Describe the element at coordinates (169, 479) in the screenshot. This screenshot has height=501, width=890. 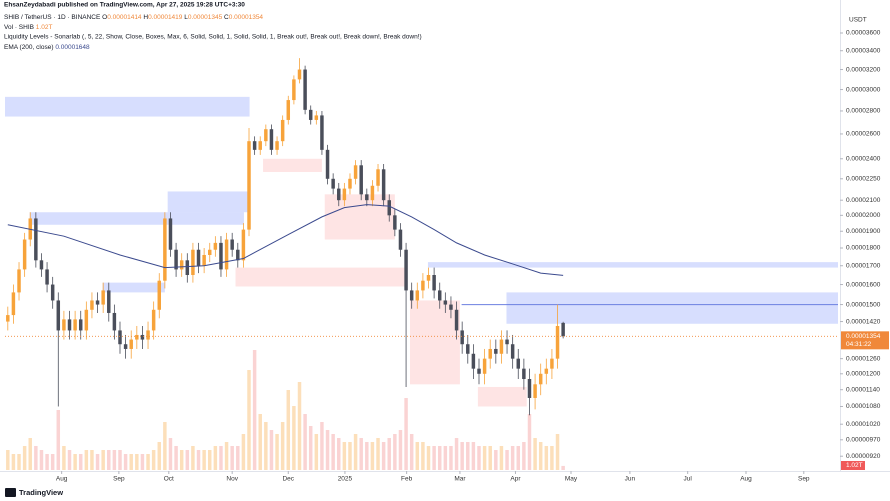
I see `x-tick-label: Oct` at that location.